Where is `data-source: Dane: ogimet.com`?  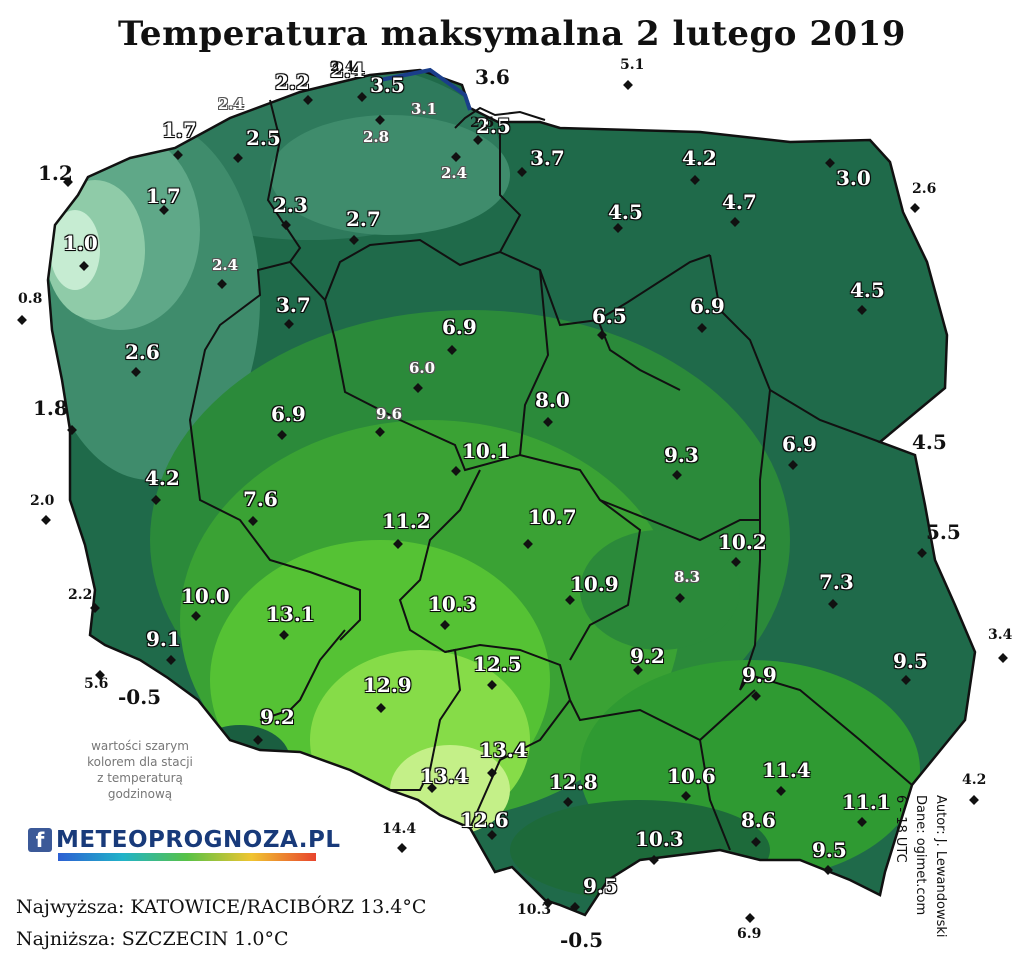
data-source: Dane: ogimet.com is located at coordinates (920, 855).